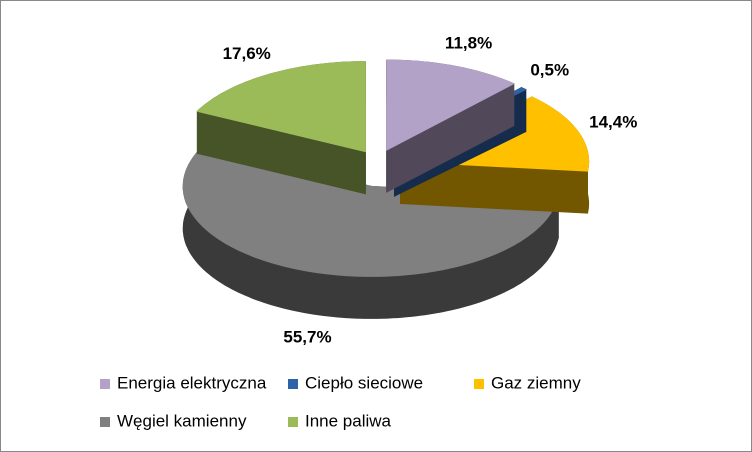 The image size is (752, 452). I want to click on value-label: 11,8%, so click(468, 42).